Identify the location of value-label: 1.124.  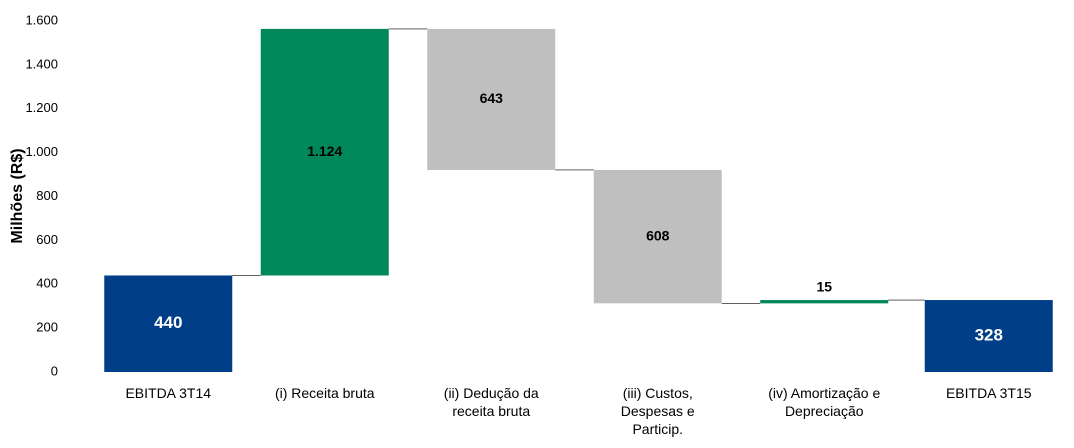
(324, 151).